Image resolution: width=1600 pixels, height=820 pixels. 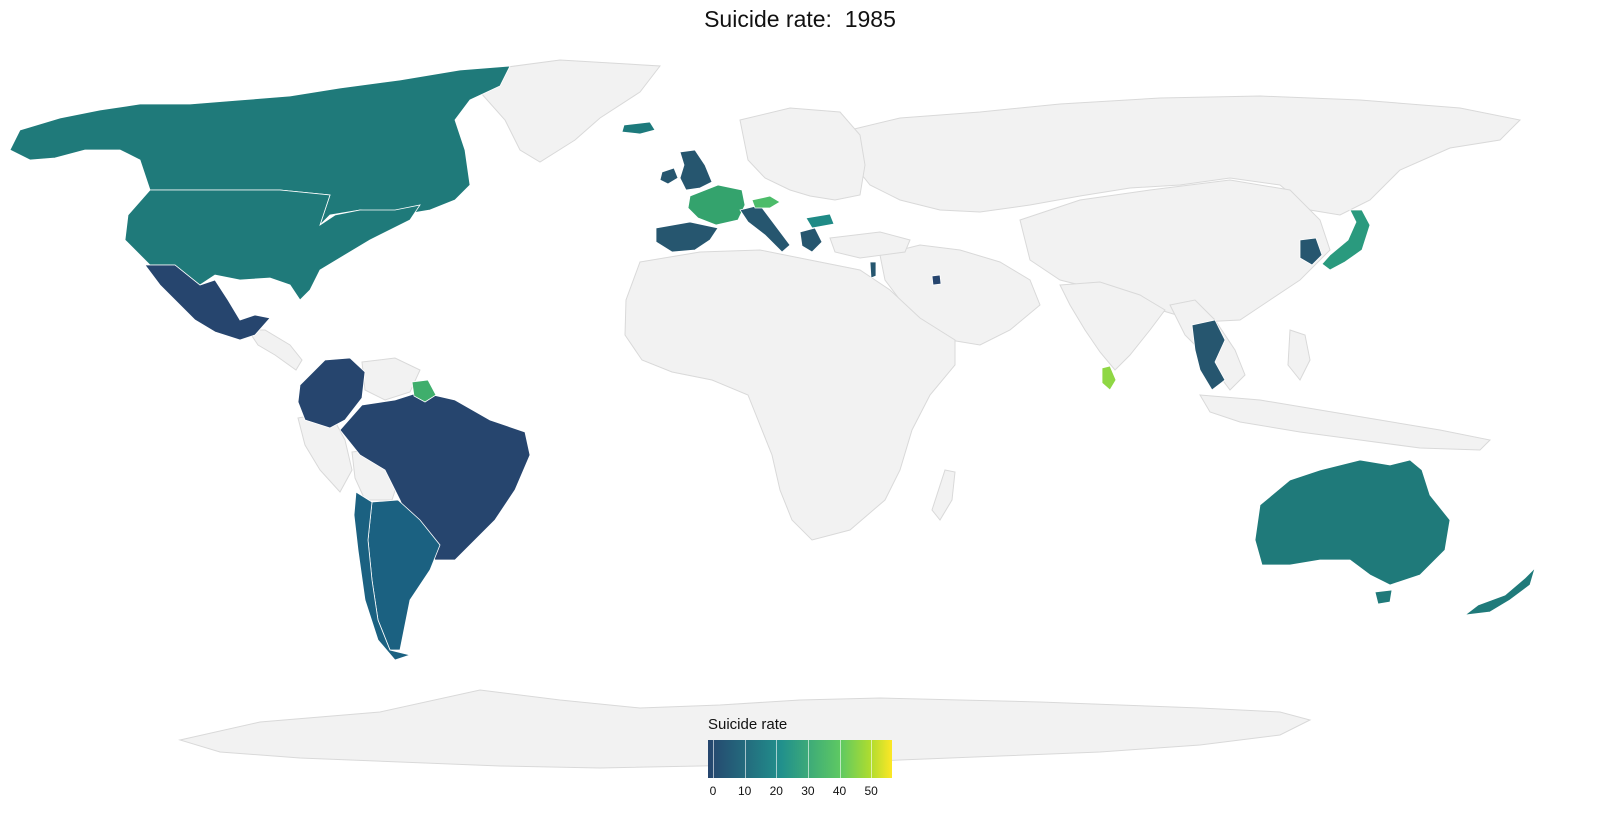 I want to click on region-ireland, so click(x=669, y=176).